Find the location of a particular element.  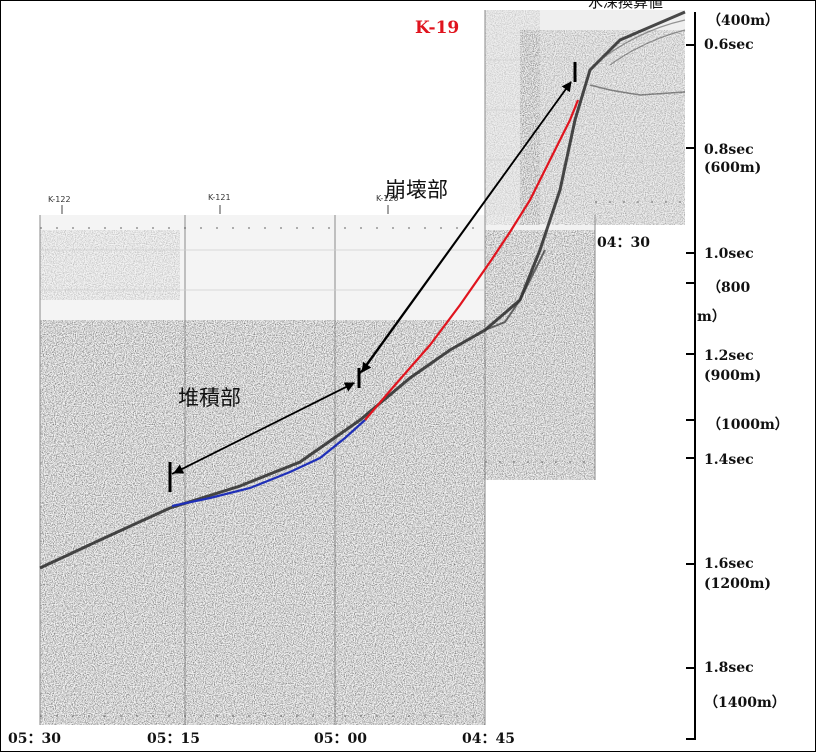

collapse-span-arrow is located at coordinates (467, 225).